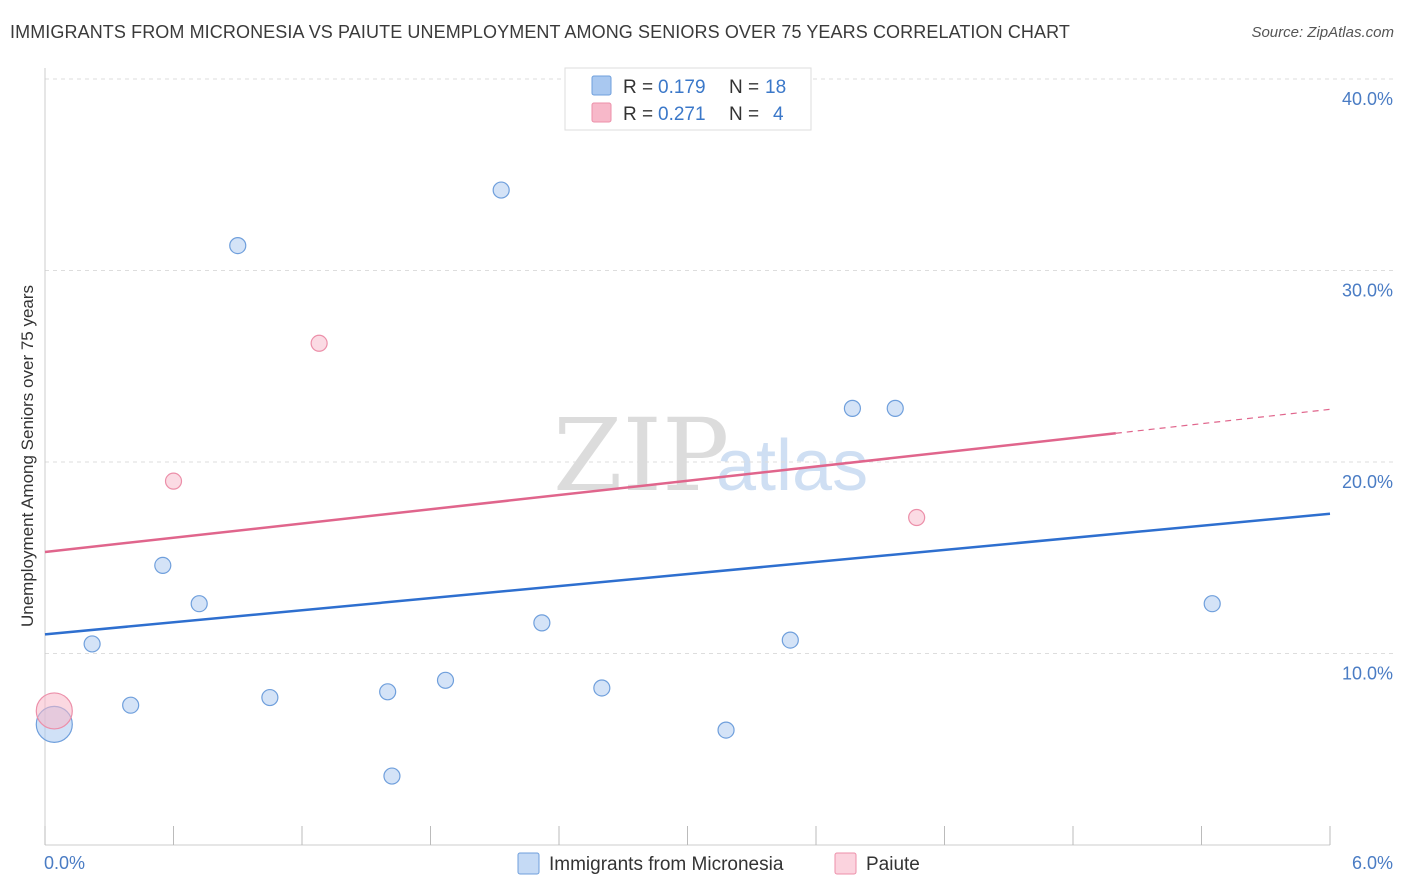 The image size is (1406, 892). What do you see at coordinates (1223, 421) in the screenshot?
I see `trend-line-paiute-extension` at bounding box center [1223, 421].